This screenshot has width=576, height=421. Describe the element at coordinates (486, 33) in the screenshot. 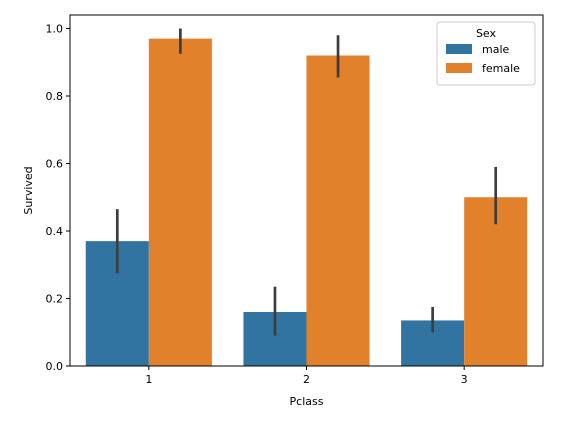

I see `legend-title: Sex` at that location.